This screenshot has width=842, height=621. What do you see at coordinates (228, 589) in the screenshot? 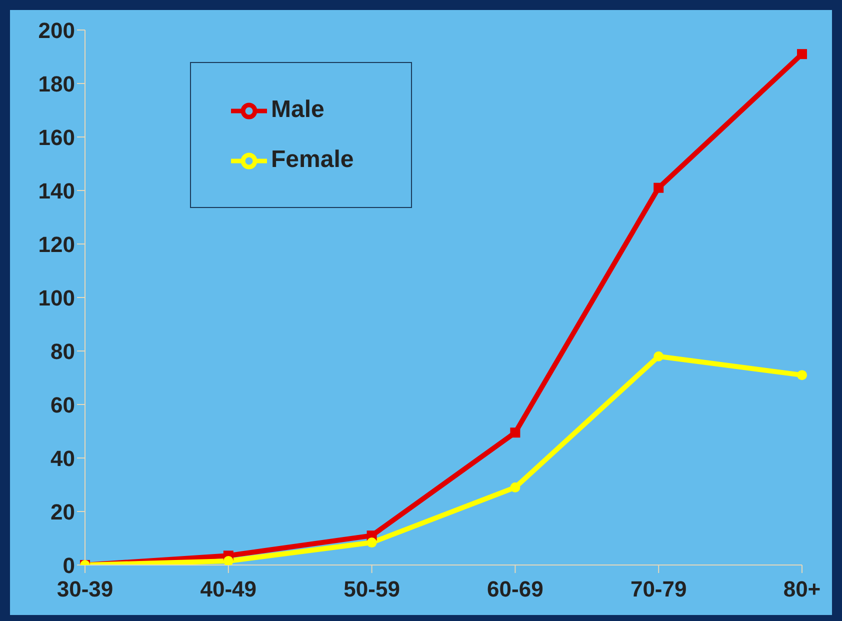
I see `x-tick-label: 40-49` at bounding box center [228, 589].